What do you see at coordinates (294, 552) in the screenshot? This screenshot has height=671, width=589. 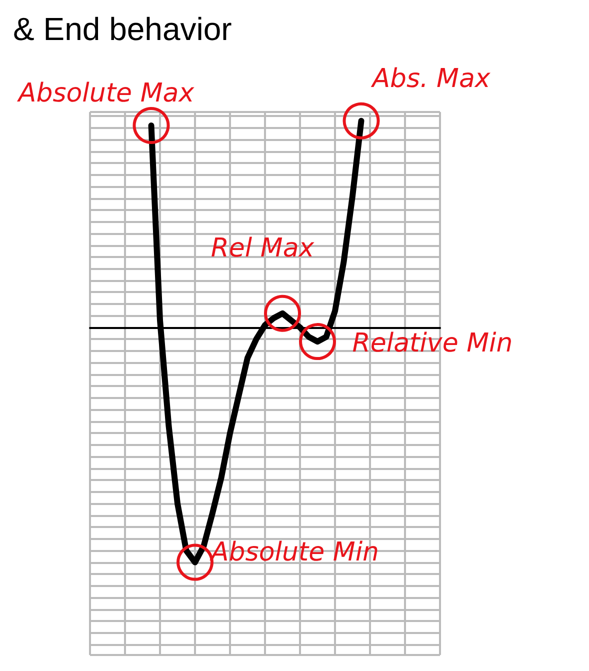 I see `annotation: Absolute Min` at bounding box center [294, 552].